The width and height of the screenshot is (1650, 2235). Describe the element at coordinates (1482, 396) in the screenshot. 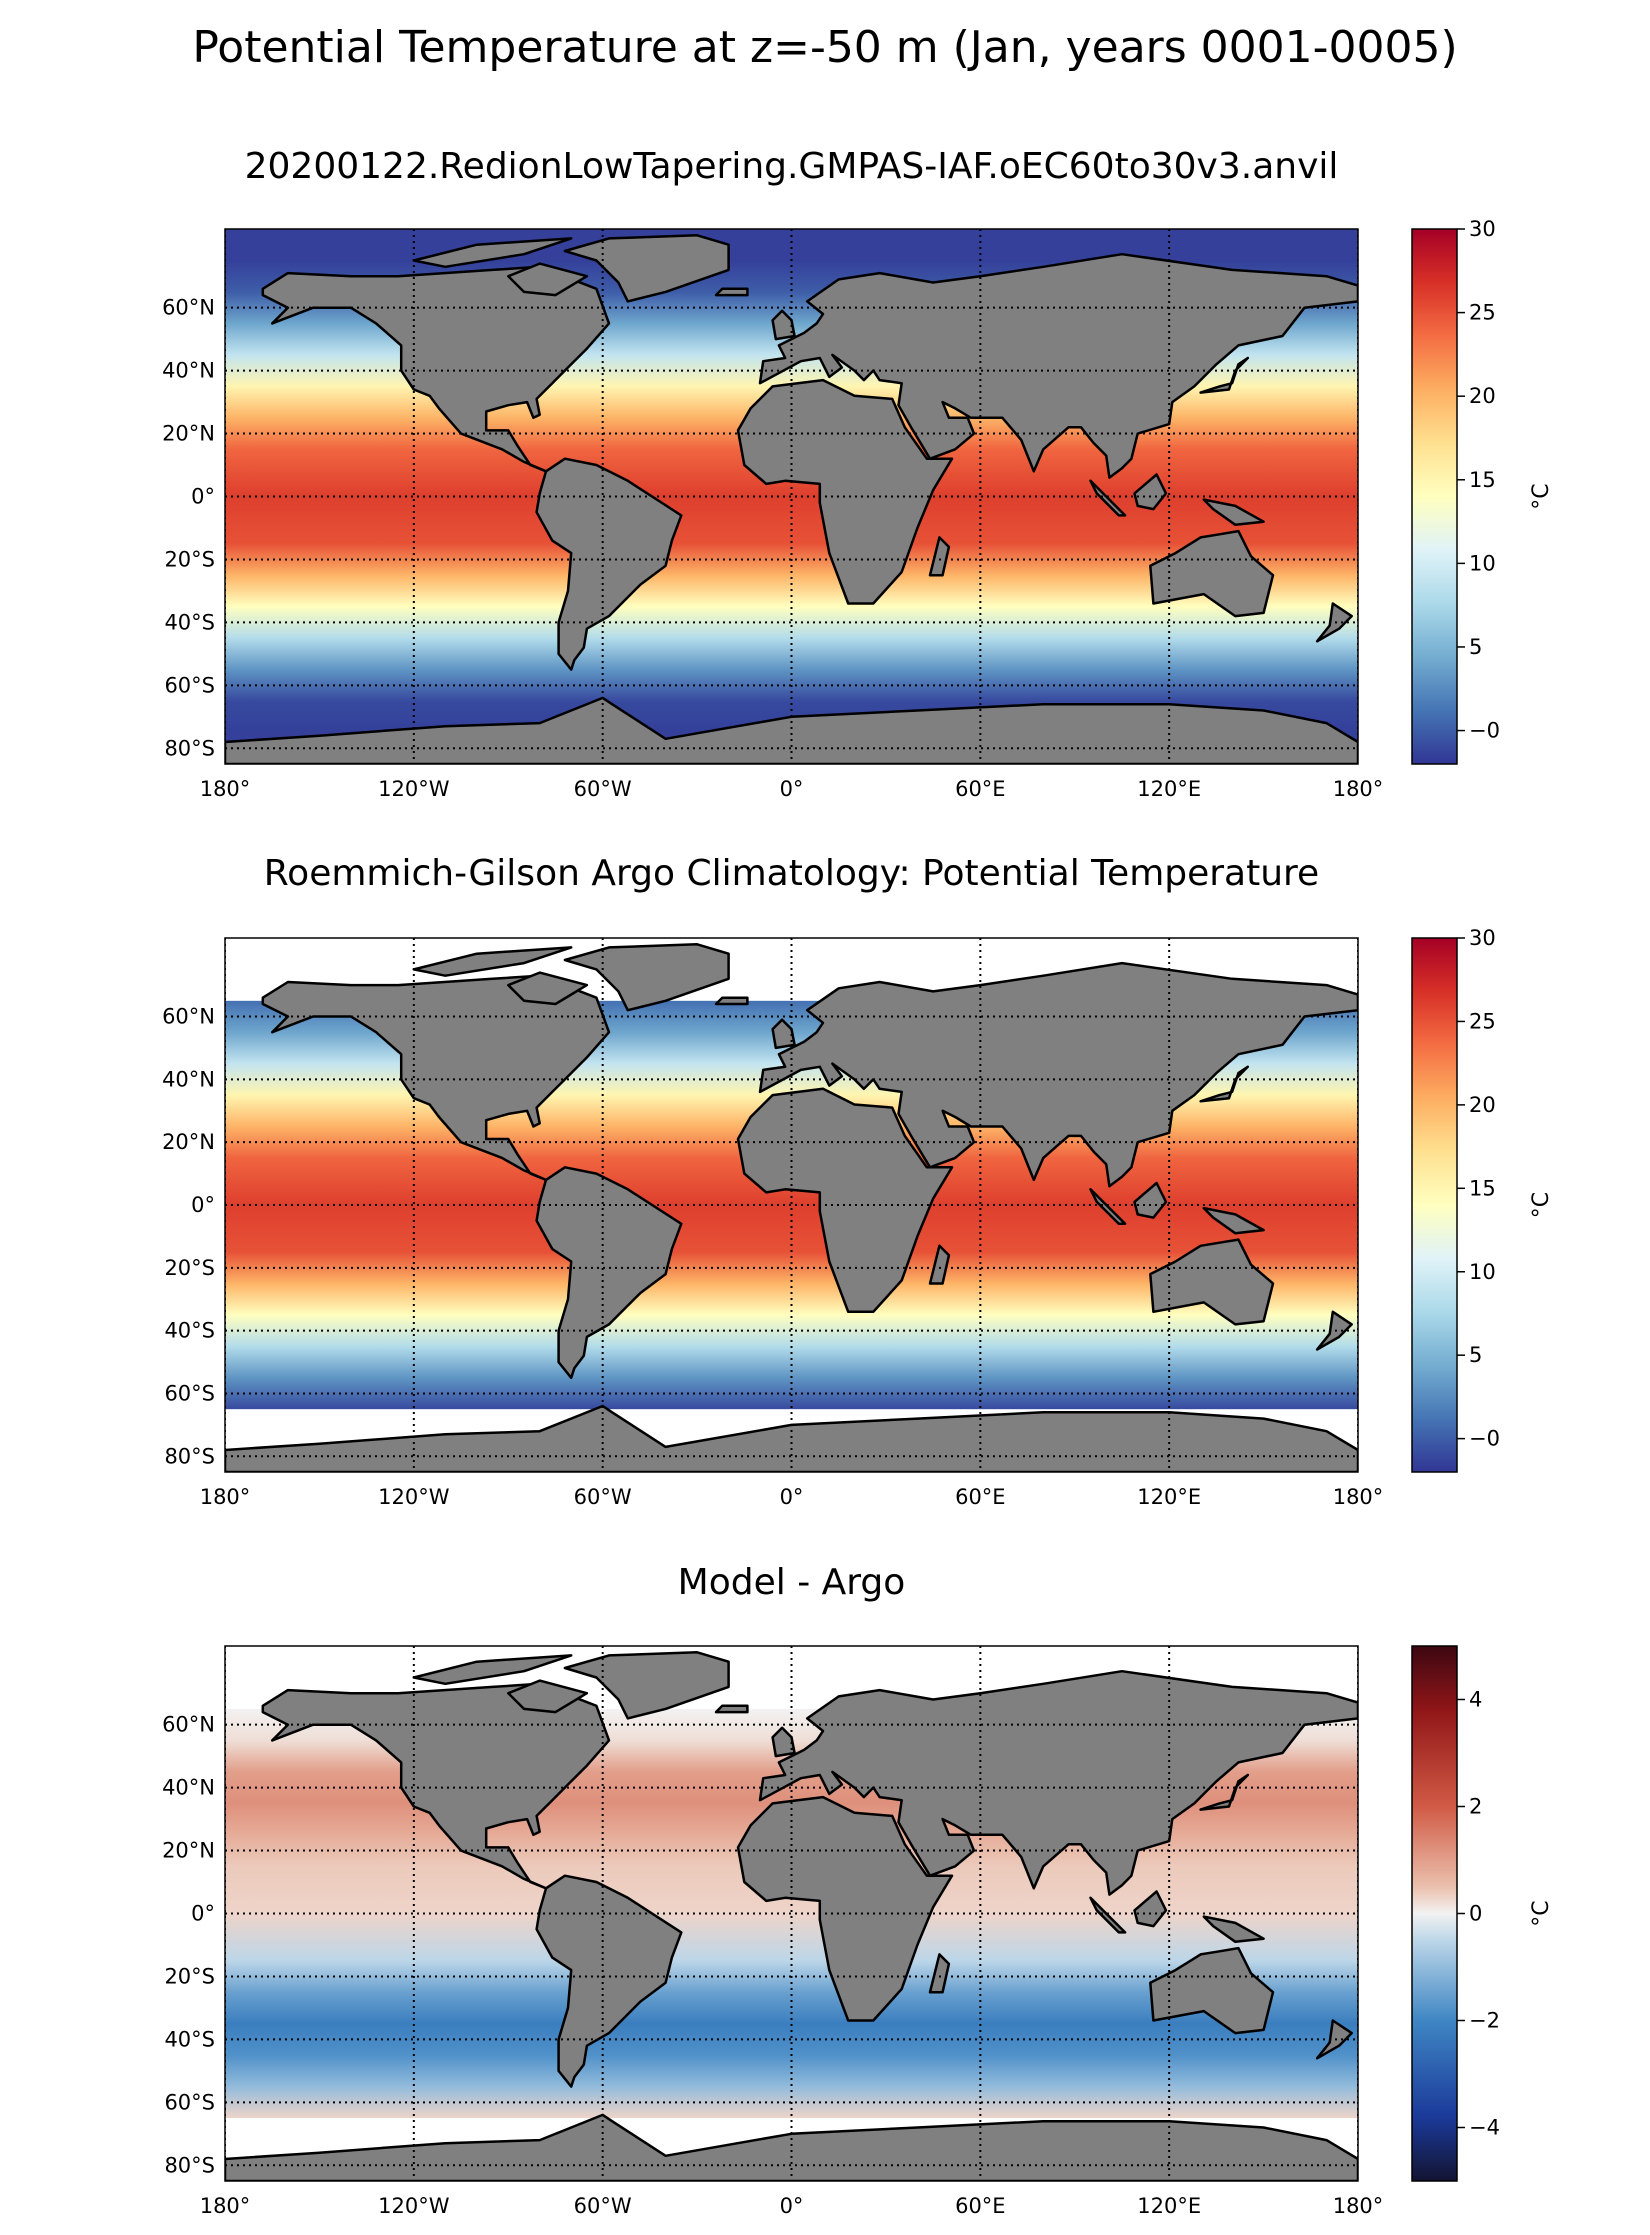

I see `colorbar-tick-label: 20` at that location.